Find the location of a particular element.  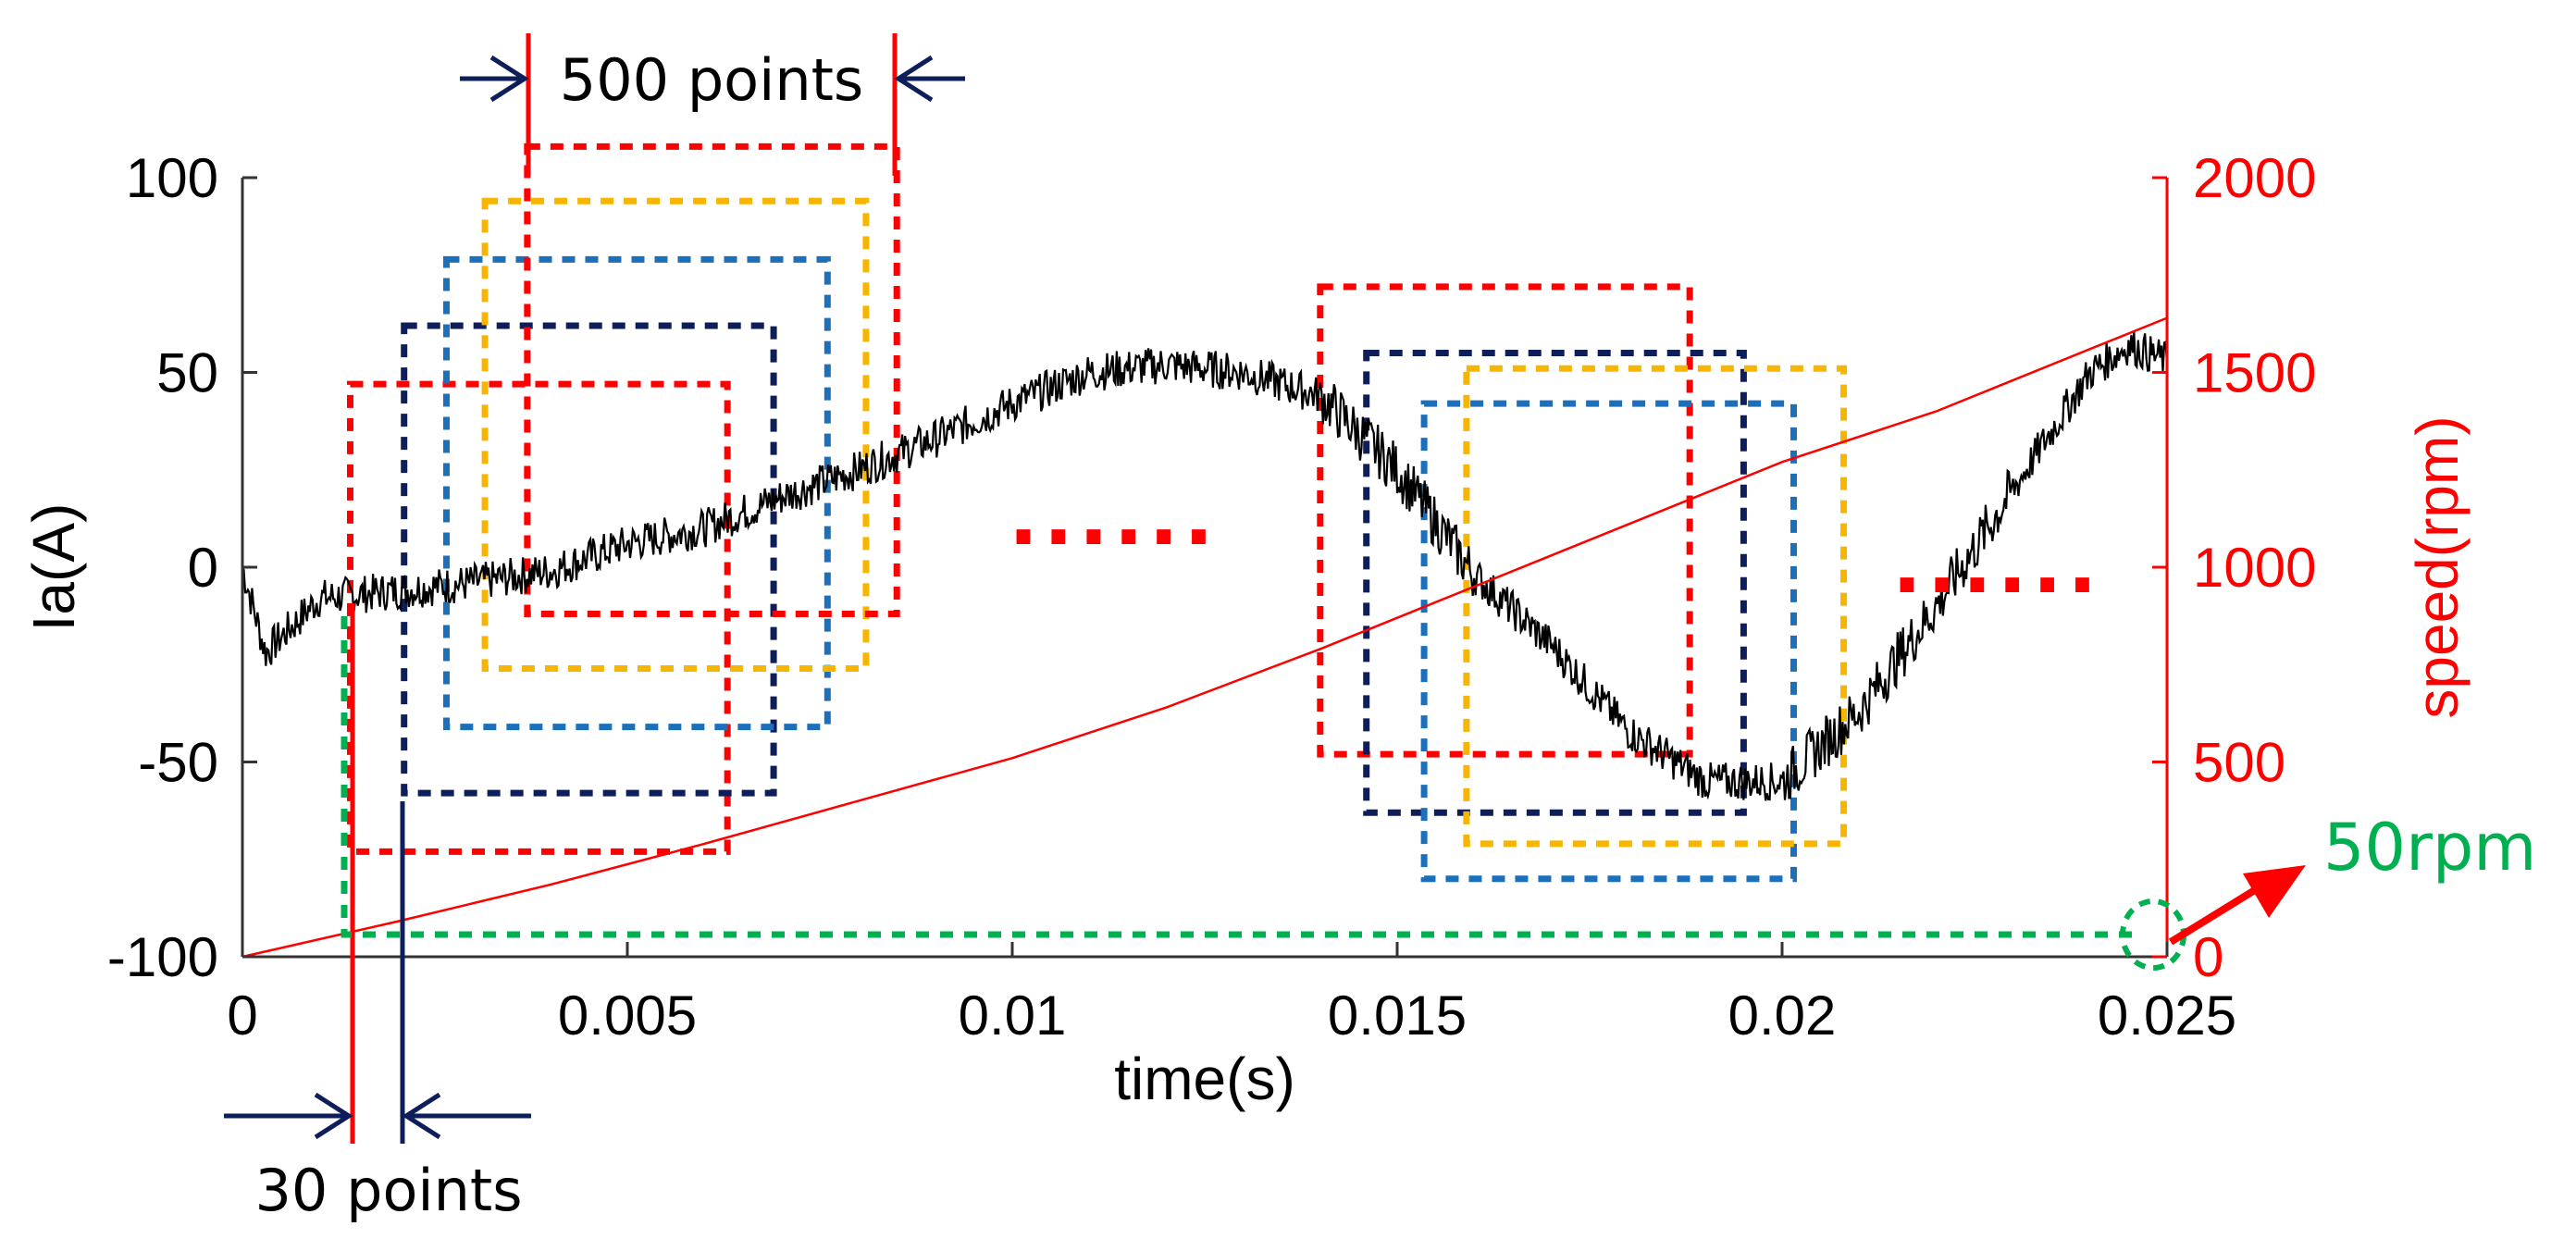

x-tick-label: 0.005 is located at coordinates (627, 1016).